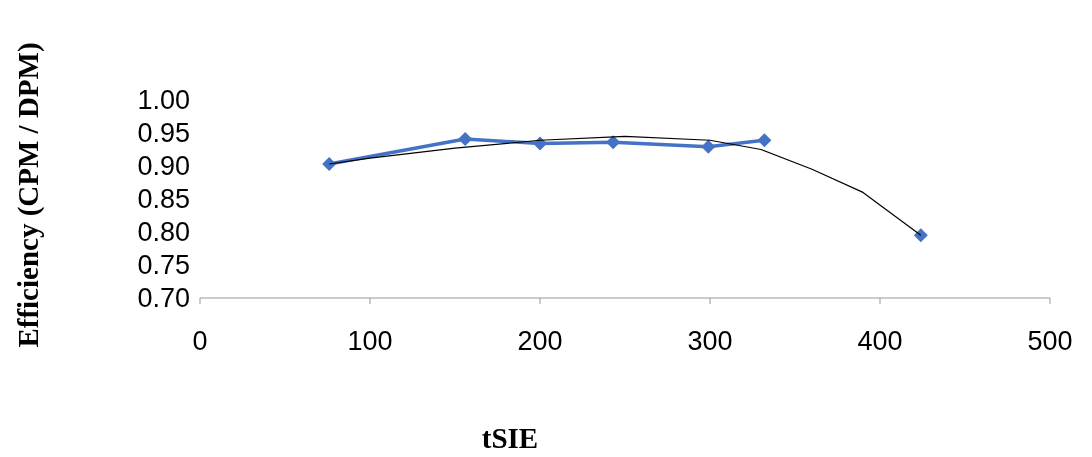 The image size is (1092, 457). What do you see at coordinates (1050, 341) in the screenshot?
I see `x-tick-label: 500` at bounding box center [1050, 341].